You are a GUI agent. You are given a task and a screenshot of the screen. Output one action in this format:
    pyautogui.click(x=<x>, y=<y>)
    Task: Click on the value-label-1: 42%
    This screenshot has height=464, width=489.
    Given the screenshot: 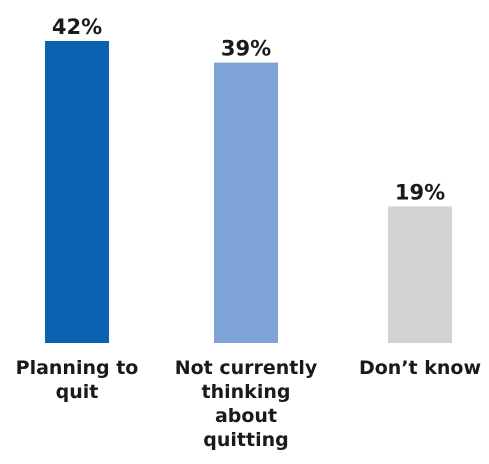 What is the action you would take?
    pyautogui.click(x=77, y=27)
    